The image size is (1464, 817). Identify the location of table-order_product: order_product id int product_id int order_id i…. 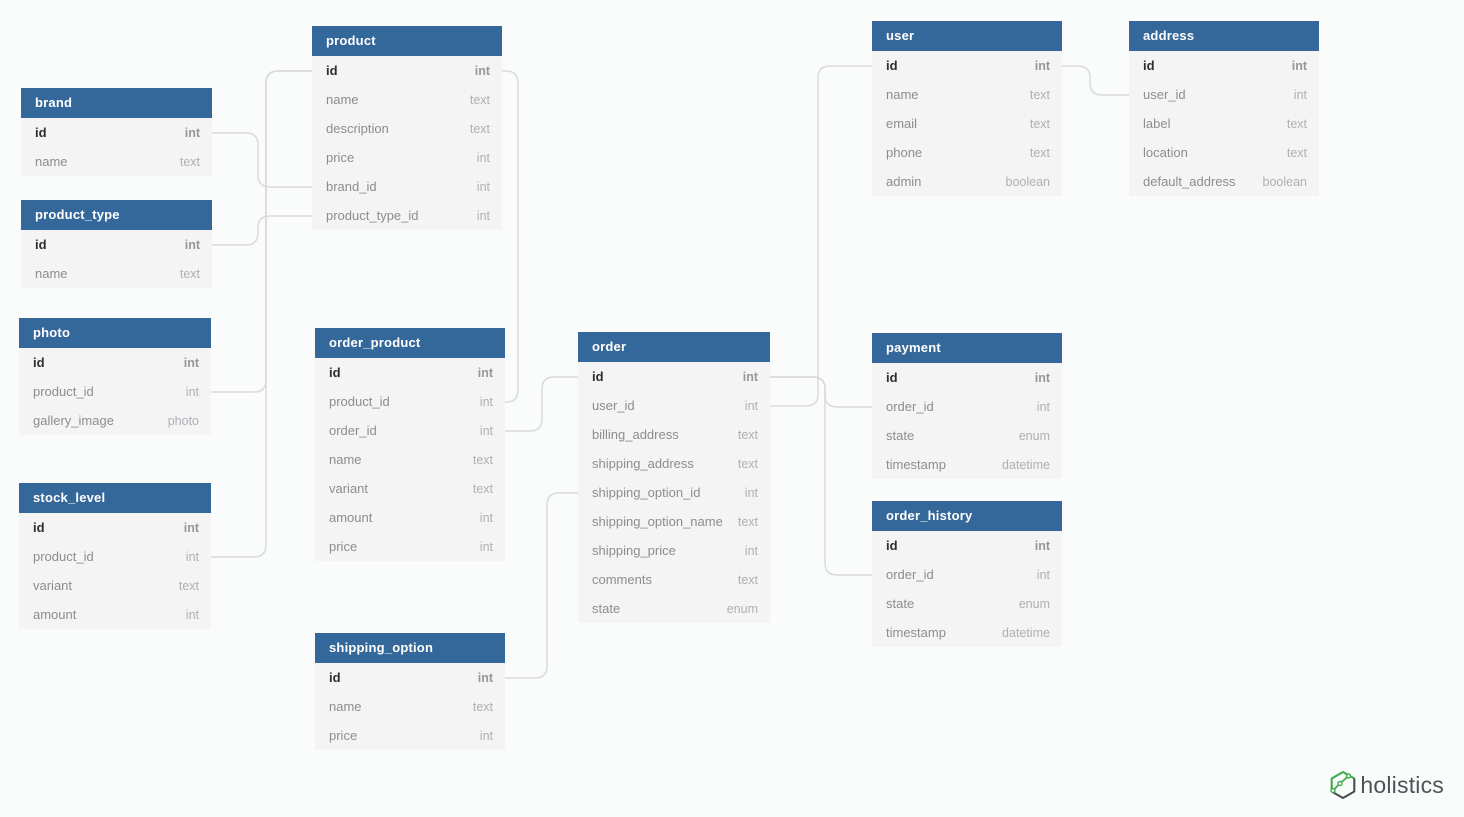
(410, 444).